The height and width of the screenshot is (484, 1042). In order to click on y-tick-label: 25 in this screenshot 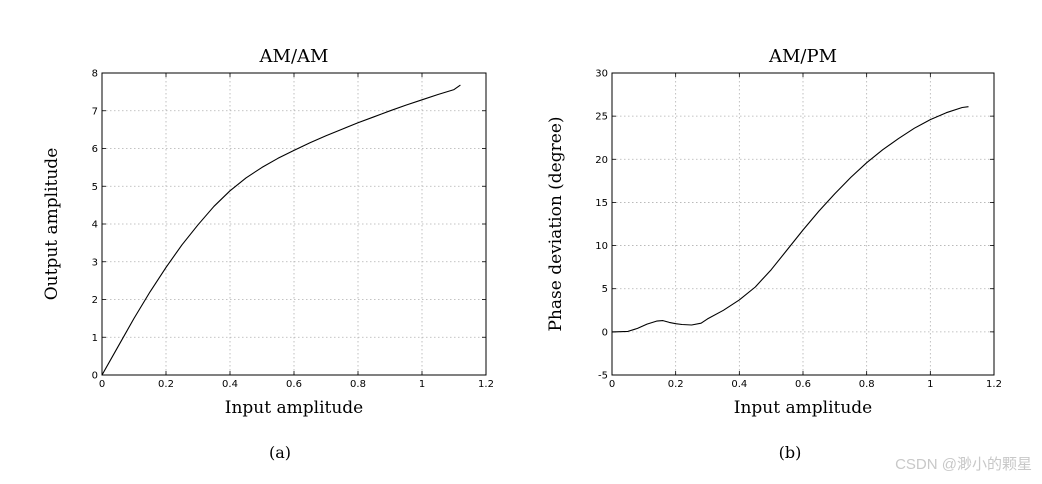, I will do `click(601, 117)`.